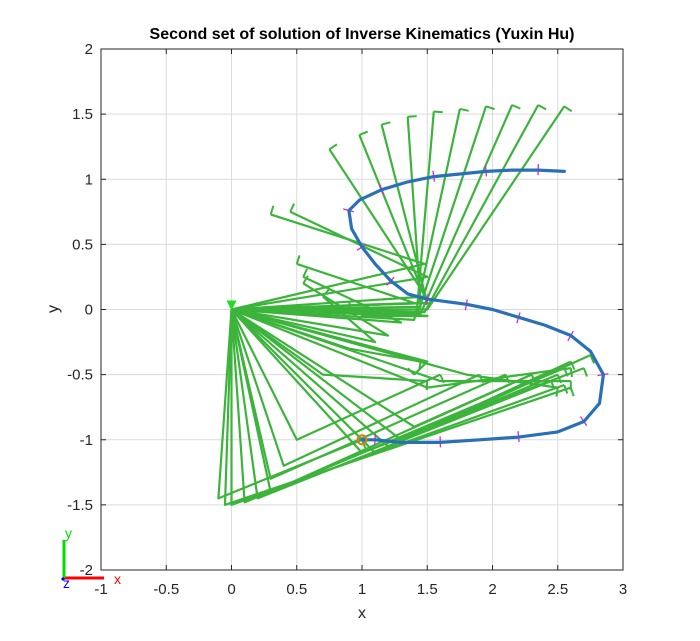  Describe the element at coordinates (82, 114) in the screenshot. I see `y-tick-label: 1.5` at that location.